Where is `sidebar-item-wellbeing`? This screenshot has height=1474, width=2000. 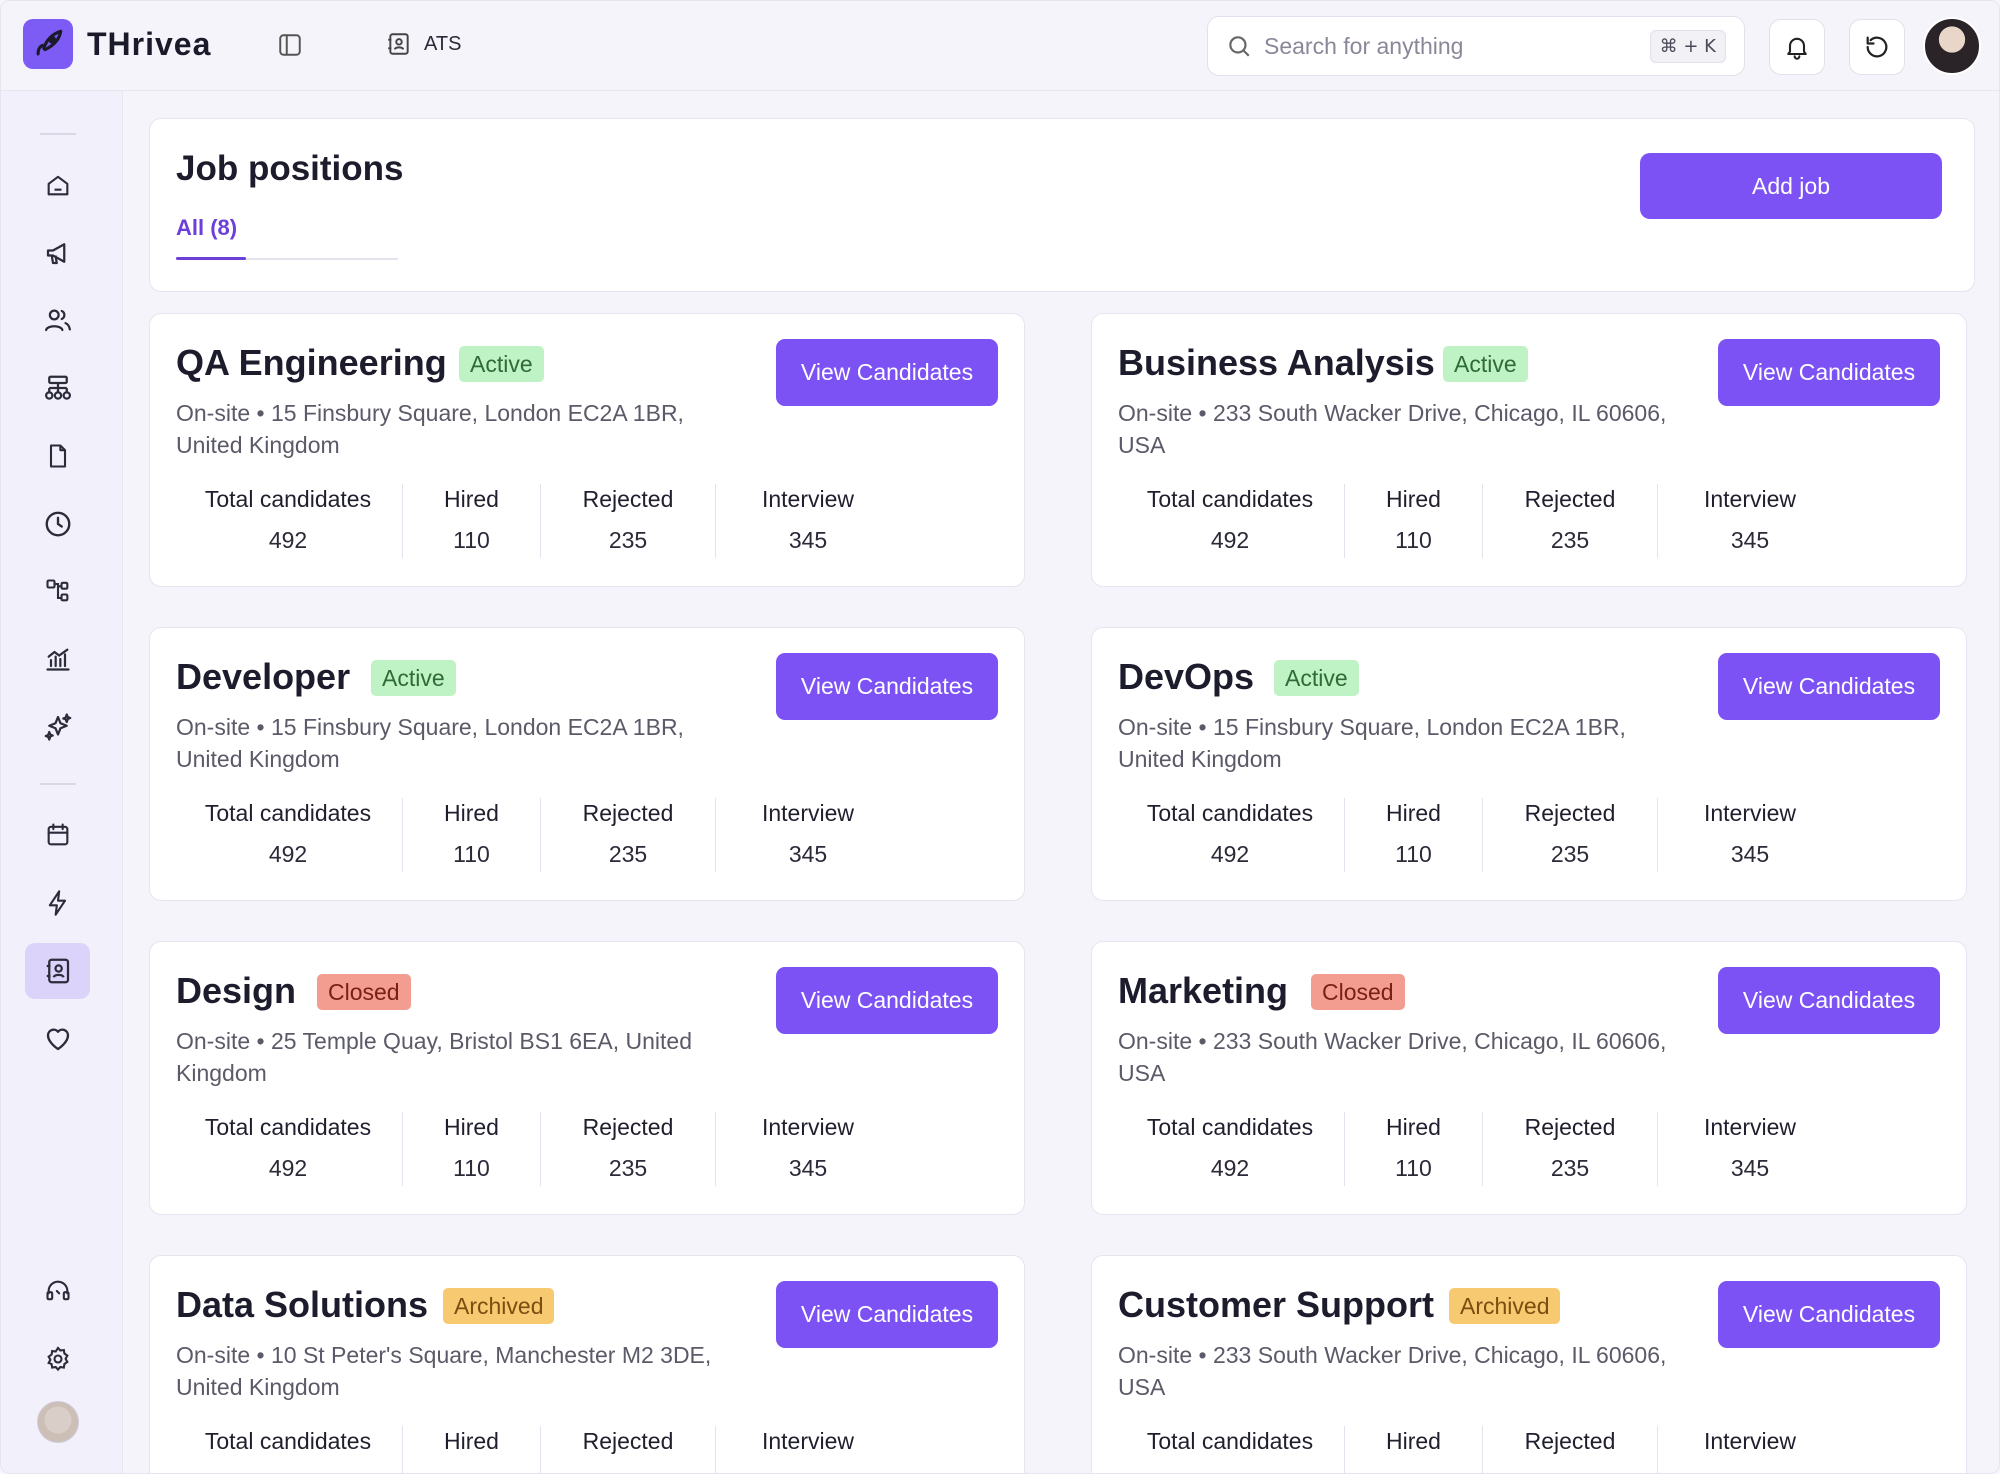 sidebar-item-wellbeing is located at coordinates (57, 1039).